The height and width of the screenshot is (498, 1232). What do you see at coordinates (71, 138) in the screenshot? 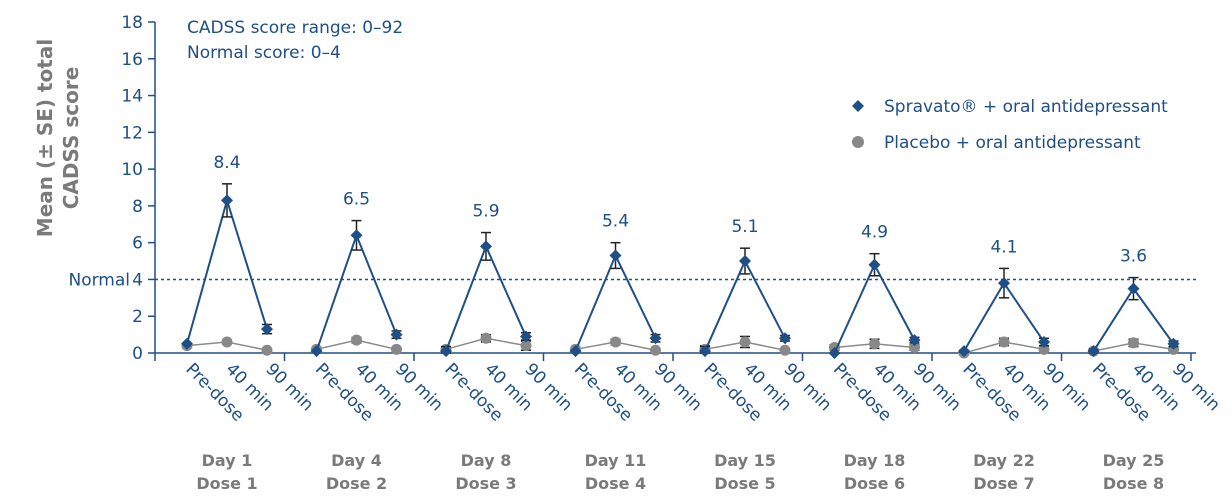
I see `y-axis-label-line-2: CADSS score` at bounding box center [71, 138].